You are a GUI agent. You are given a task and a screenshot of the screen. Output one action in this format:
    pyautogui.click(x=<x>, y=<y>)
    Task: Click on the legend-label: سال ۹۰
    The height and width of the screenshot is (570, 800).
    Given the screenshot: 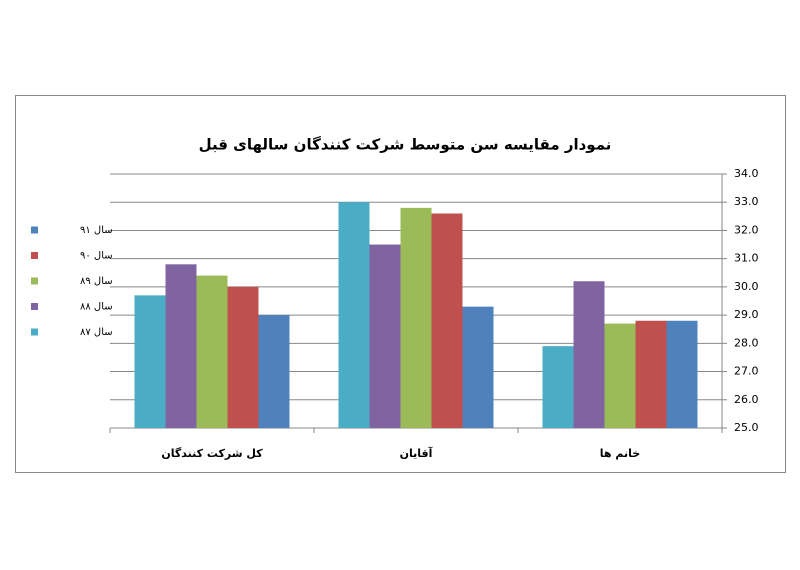 What is the action you would take?
    pyautogui.click(x=96, y=256)
    